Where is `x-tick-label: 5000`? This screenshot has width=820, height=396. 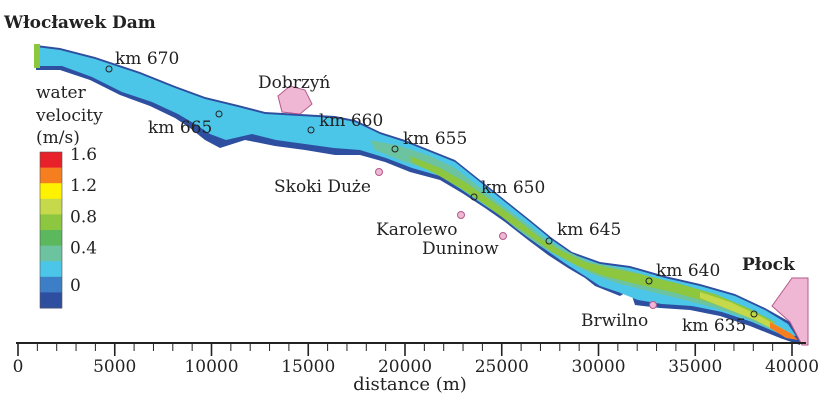
x-tick-label: 5000 is located at coordinates (114, 367).